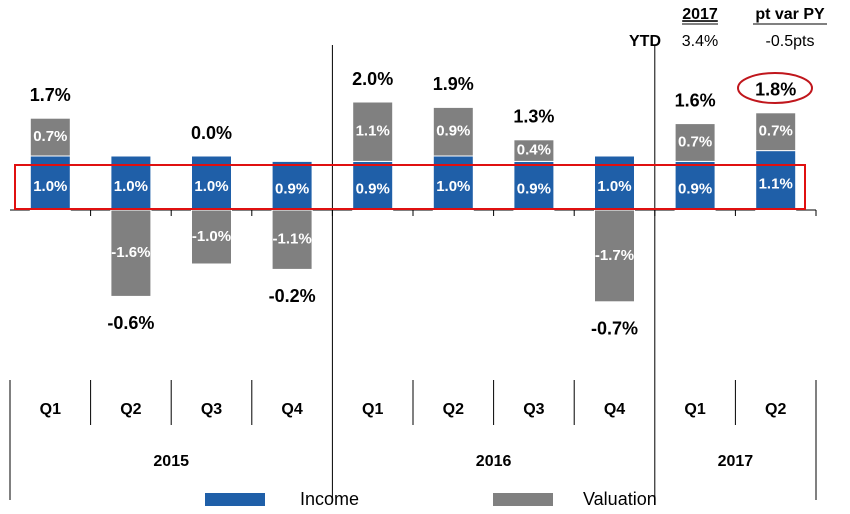  I want to click on segment-label: -1.1%, so click(292, 239).